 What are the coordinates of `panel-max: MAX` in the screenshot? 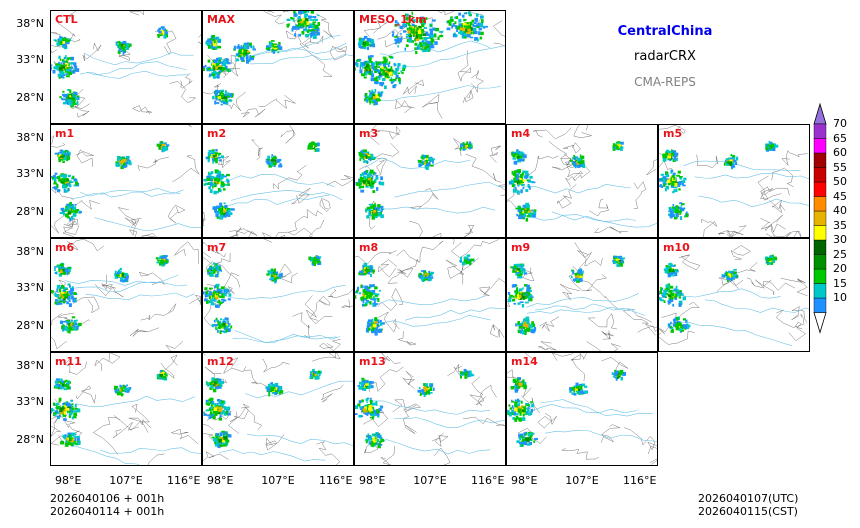 It's located at (278, 67).